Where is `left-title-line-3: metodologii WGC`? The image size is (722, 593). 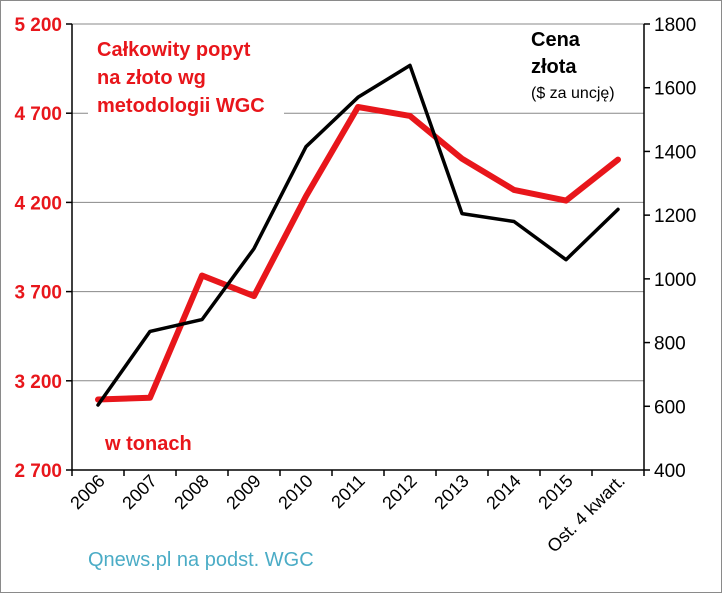
left-title-line-3: metodologii WGC is located at coordinates (181, 106).